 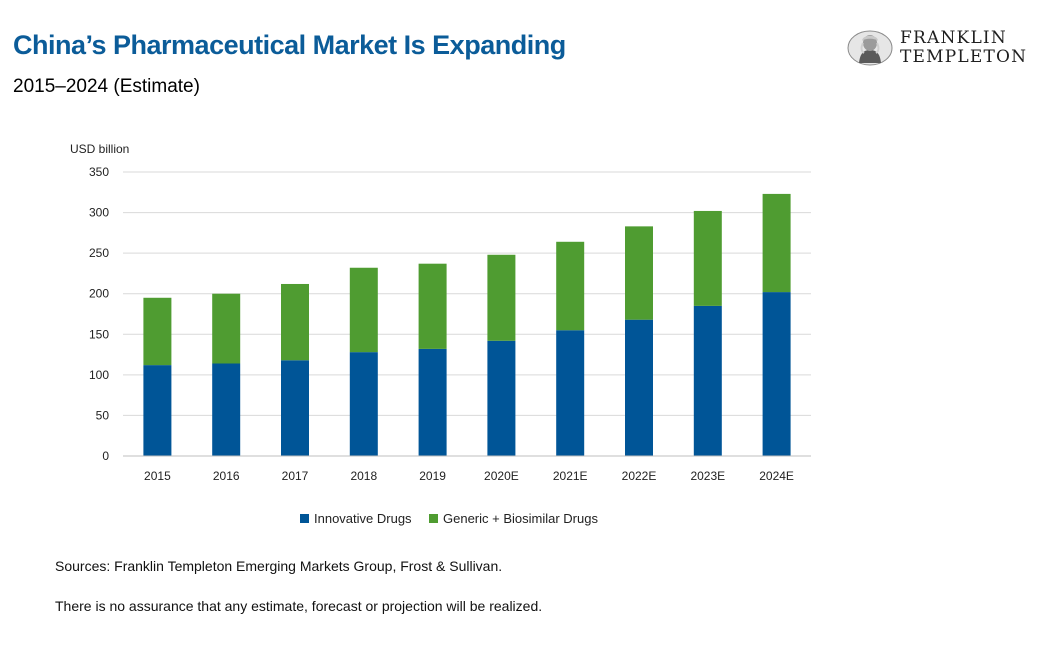 I want to click on franklin-templeton-logo: FRANKLIN TEMPLETON, so click(x=941, y=49).